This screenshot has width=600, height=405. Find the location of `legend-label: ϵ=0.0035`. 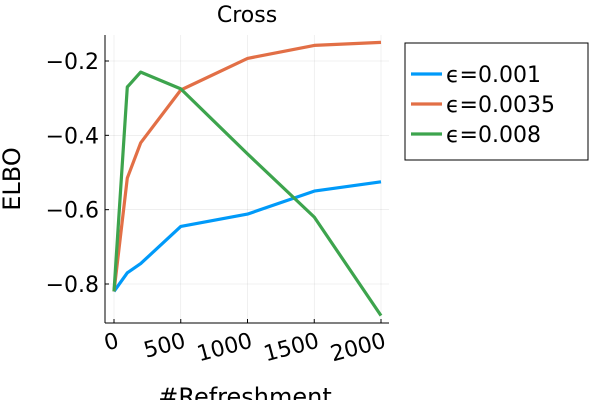

legend-label: ϵ=0.0035 is located at coordinates (500, 105).